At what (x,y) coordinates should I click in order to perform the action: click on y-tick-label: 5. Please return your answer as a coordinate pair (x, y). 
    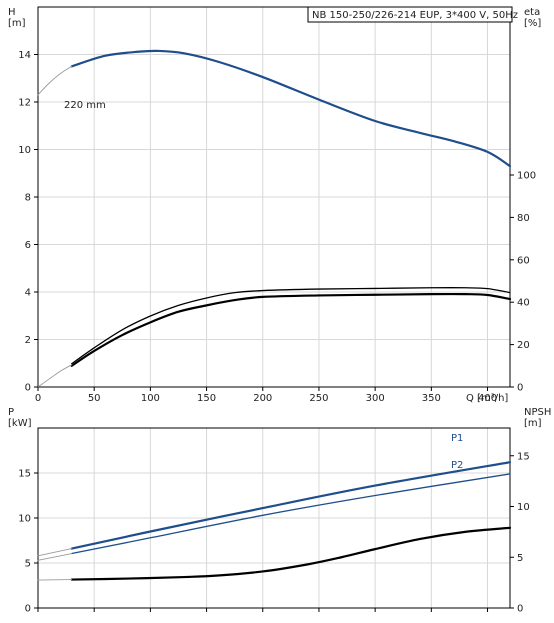
    Looking at the image, I should click on (28, 564).